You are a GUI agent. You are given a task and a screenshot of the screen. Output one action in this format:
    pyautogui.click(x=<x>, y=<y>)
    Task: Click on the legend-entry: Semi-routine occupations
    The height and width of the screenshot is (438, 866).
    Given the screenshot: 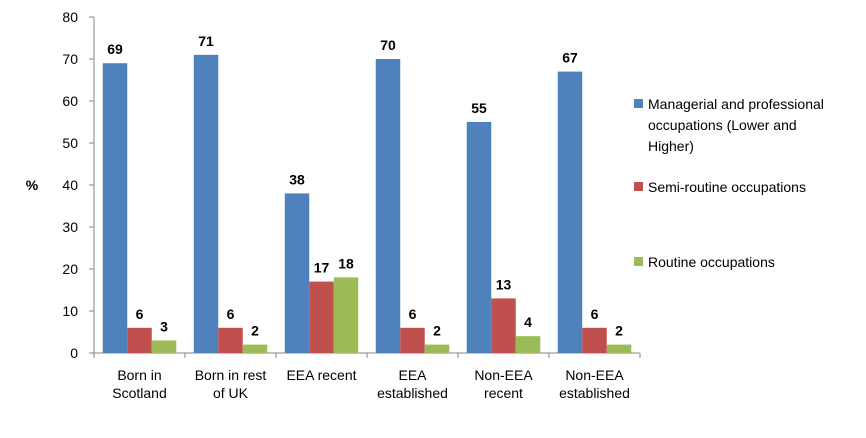 What is the action you would take?
    pyautogui.click(x=727, y=187)
    